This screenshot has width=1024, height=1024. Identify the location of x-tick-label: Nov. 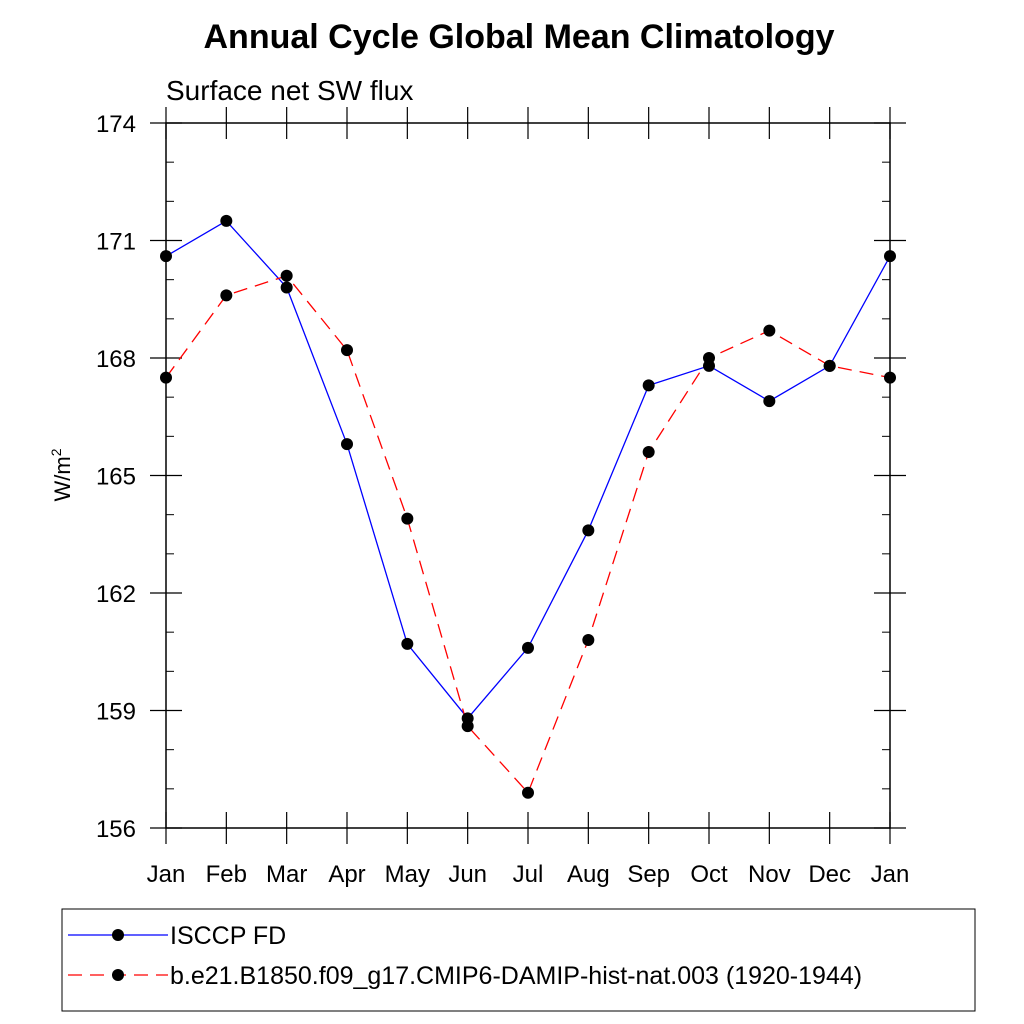
(769, 874).